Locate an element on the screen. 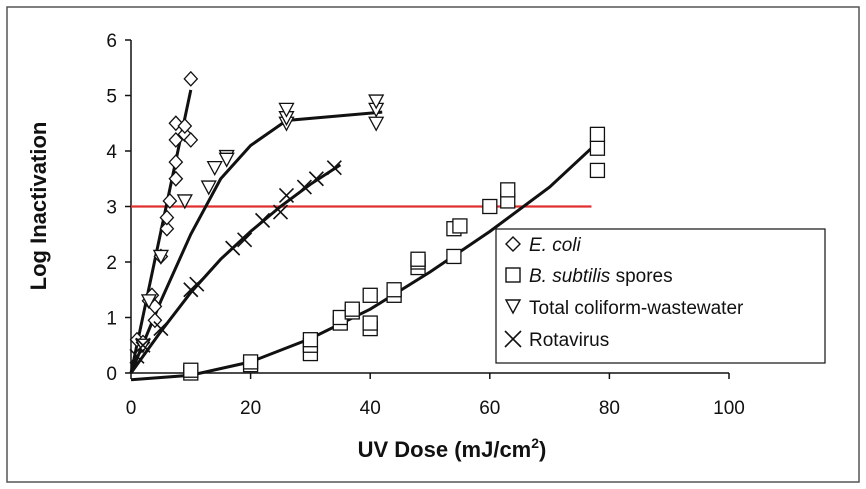 The image size is (866, 489). y-tick-label: 0 is located at coordinates (111, 374).